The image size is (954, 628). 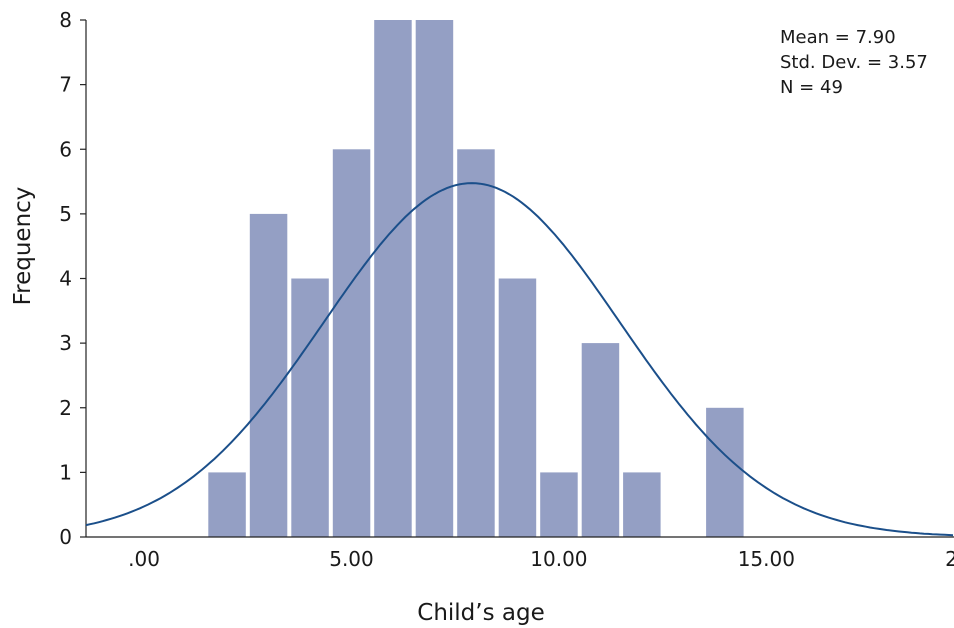 What do you see at coordinates (65, 537) in the screenshot?
I see `y-tick-label-0: 0` at bounding box center [65, 537].